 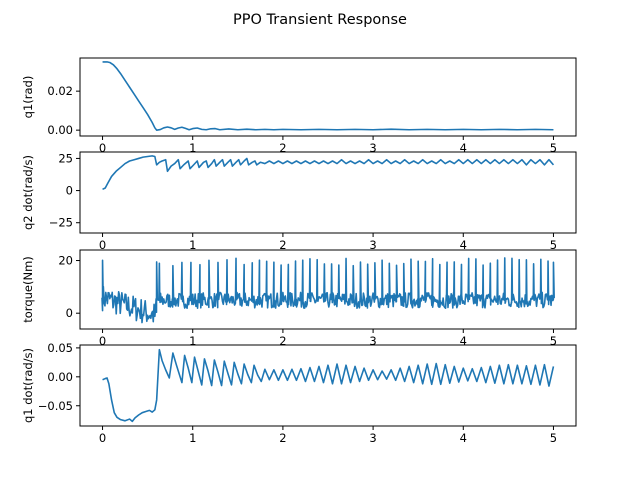 What do you see at coordinates (320, 20) in the screenshot?
I see `chart-title: PPO Transient Response` at bounding box center [320, 20].